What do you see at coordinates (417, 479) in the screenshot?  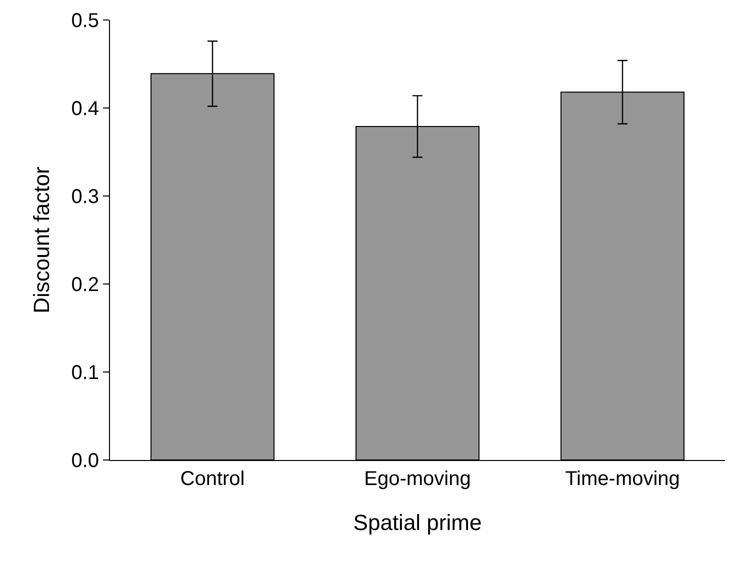 I see `x-tick-label: Ego-moving` at bounding box center [417, 479].